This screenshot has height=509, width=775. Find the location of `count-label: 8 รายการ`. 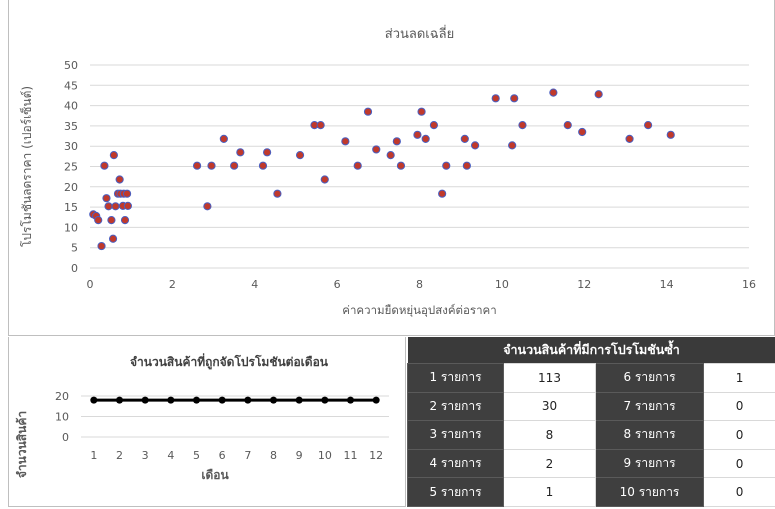

count-label: 8 รายการ is located at coordinates (650, 435).